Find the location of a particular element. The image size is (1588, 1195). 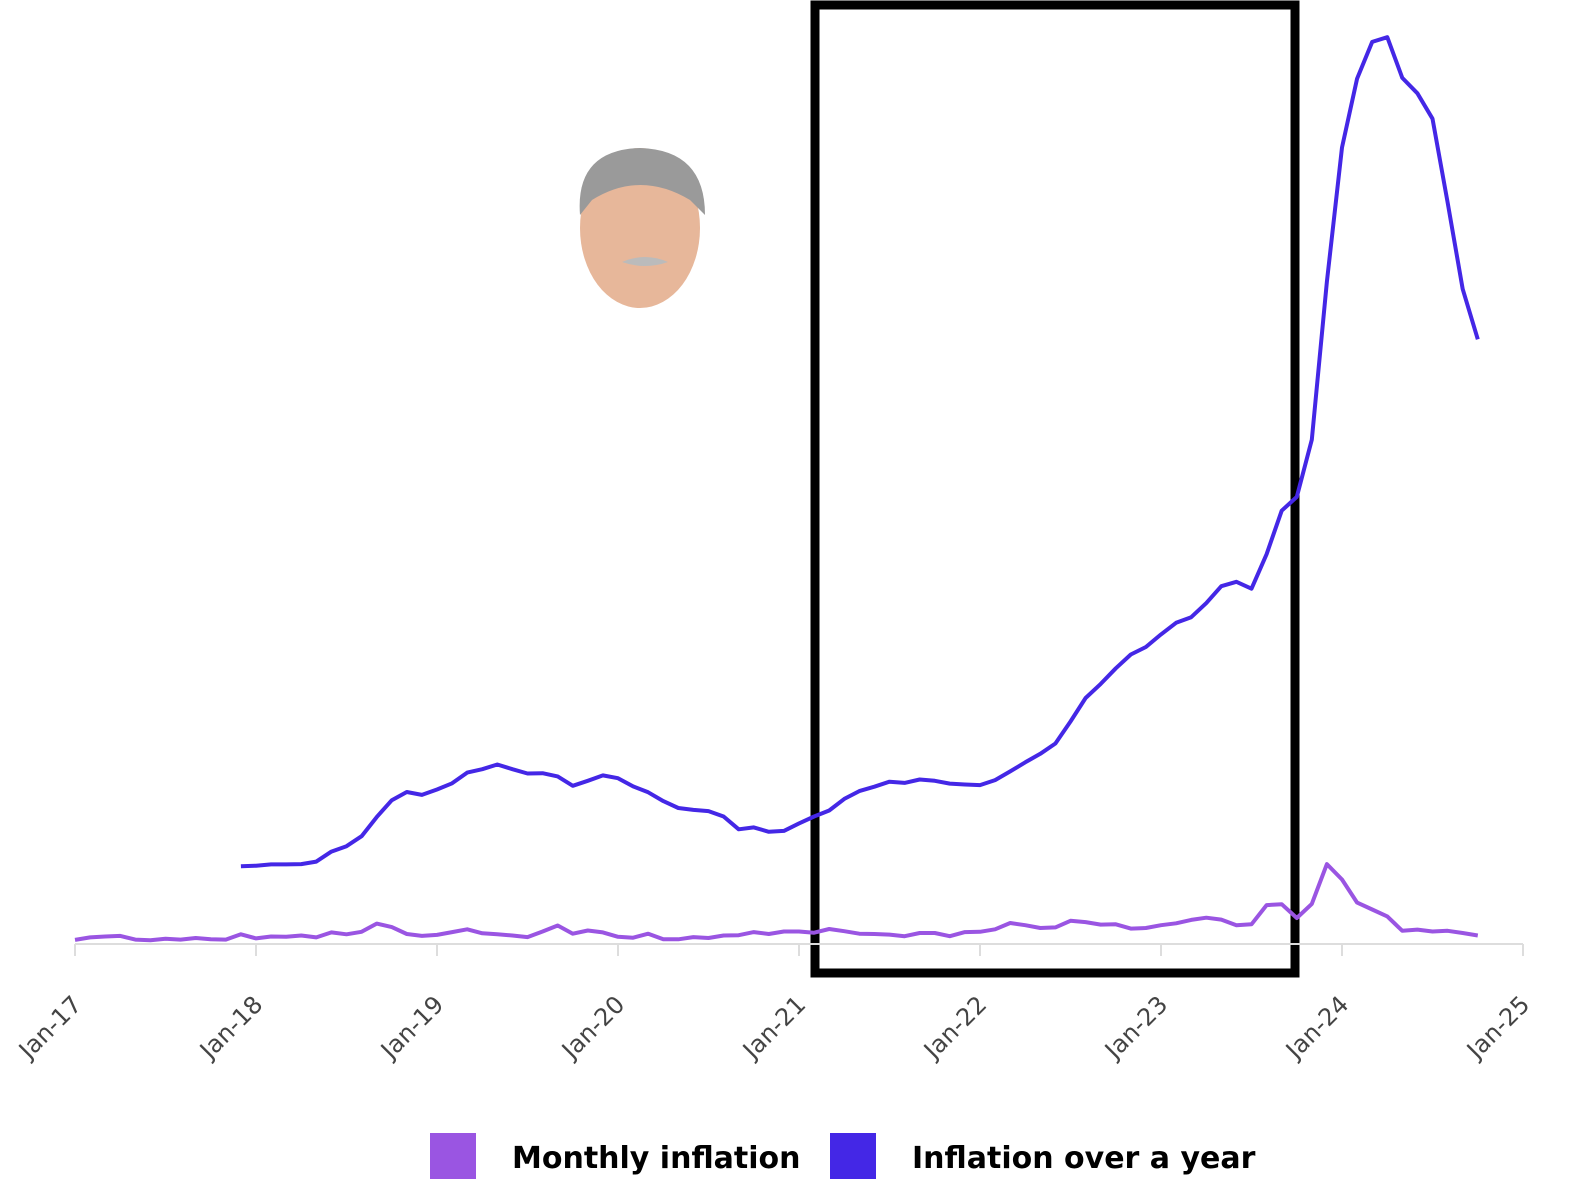

portrait is located at coordinates (642, 228).